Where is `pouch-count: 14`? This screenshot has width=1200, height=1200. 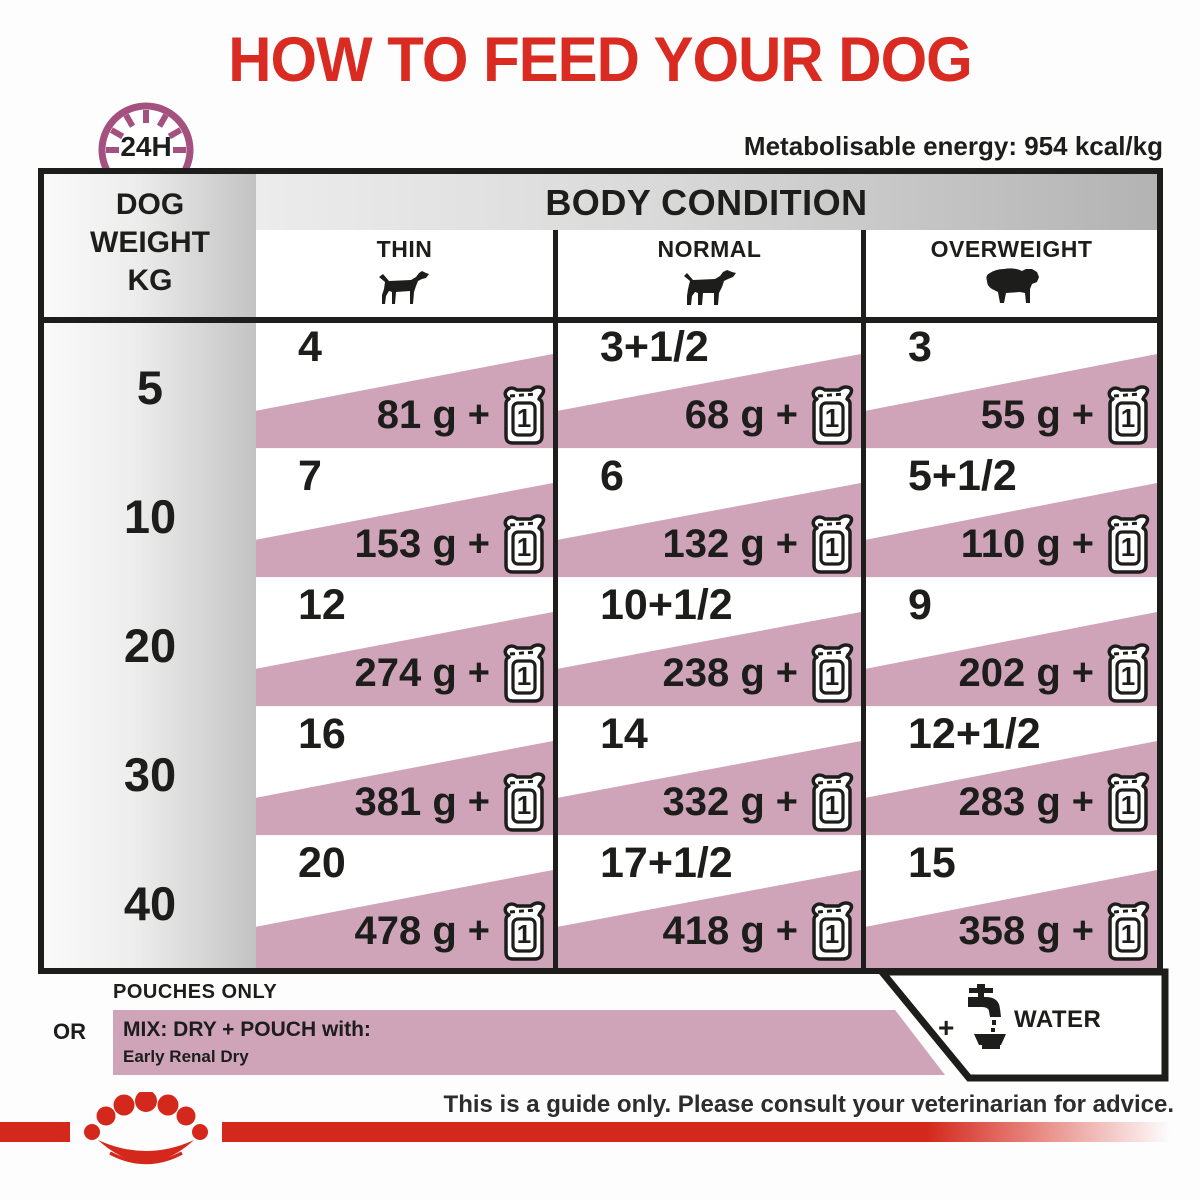
pouch-count: 14 is located at coordinates (624, 734).